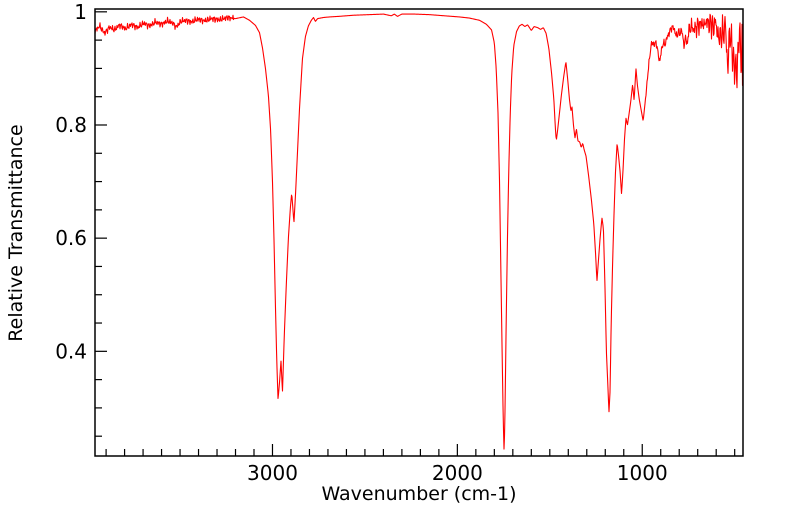  Describe the element at coordinates (71, 125) in the screenshot. I see `y-tick-label: 0.8` at that location.